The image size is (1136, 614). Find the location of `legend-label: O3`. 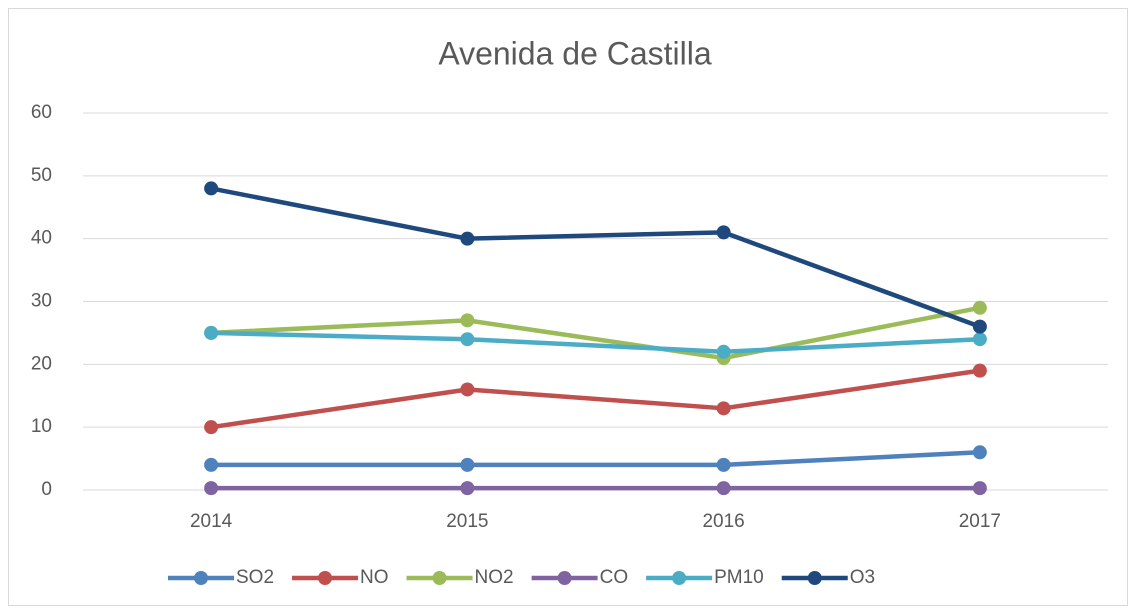

legend-label: O3 is located at coordinates (862, 577).